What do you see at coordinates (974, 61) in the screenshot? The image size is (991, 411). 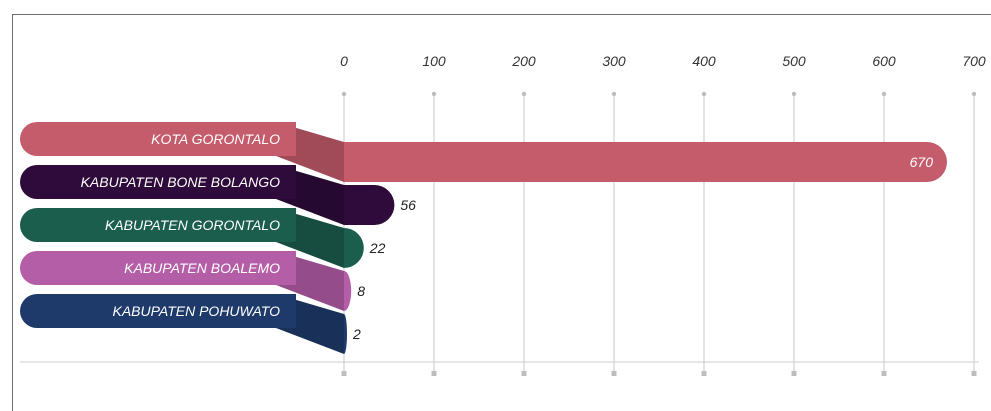 I see `x-tick-label: 700` at bounding box center [974, 61].